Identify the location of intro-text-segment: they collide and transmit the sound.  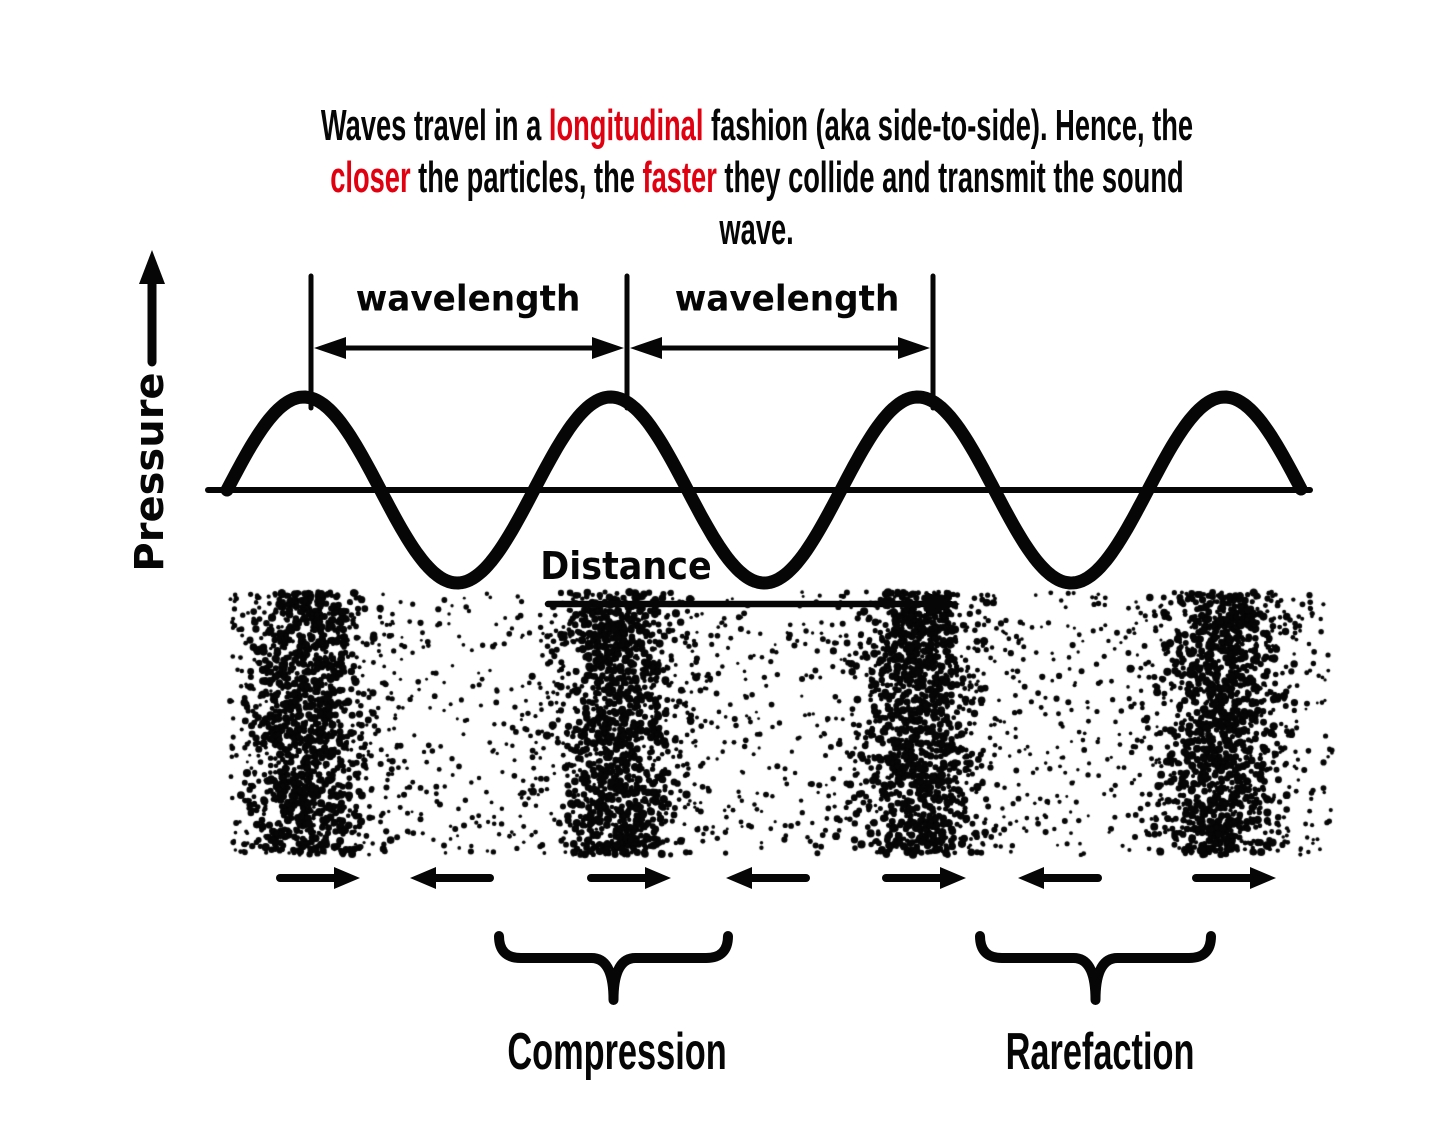
(950, 177).